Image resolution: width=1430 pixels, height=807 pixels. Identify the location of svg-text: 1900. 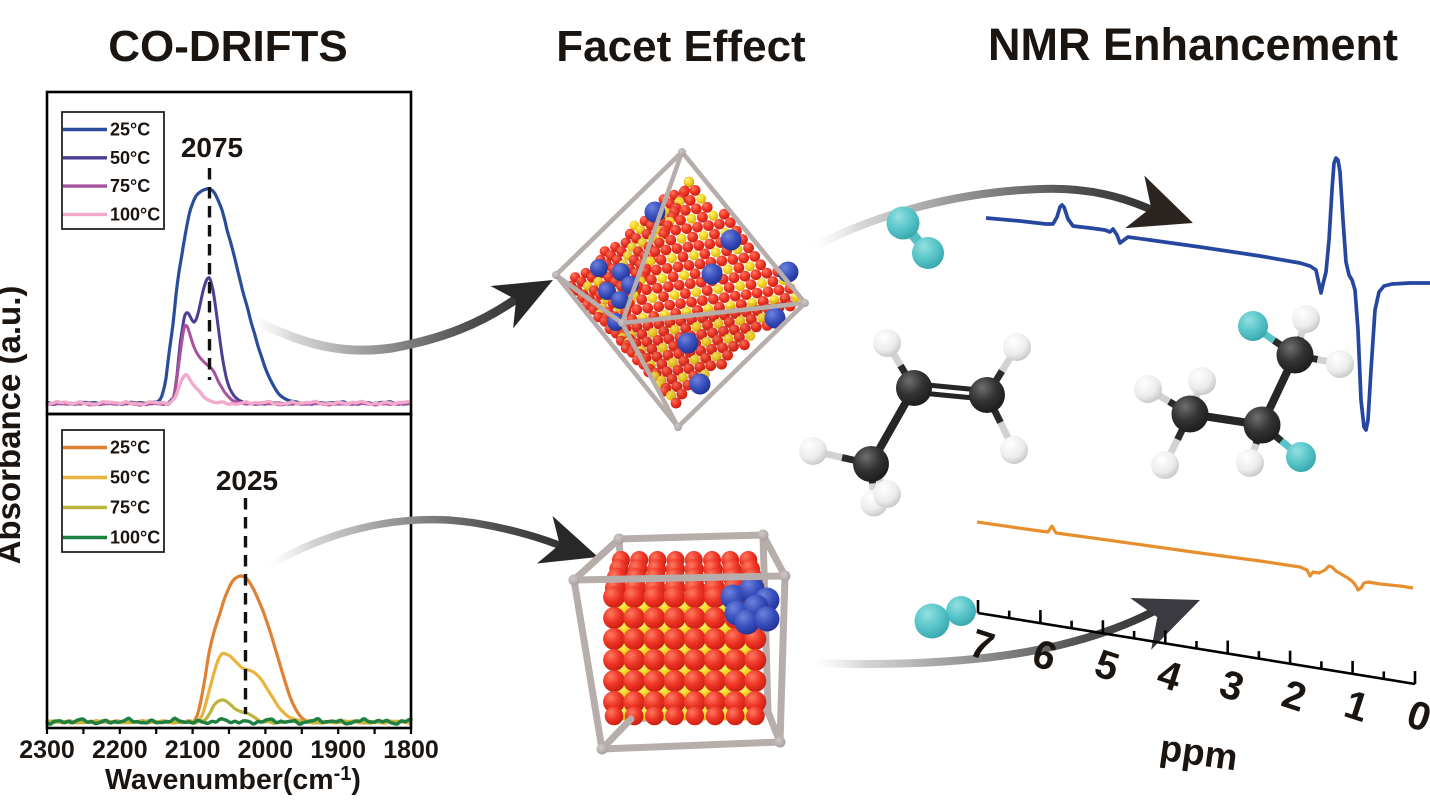
(338, 750).